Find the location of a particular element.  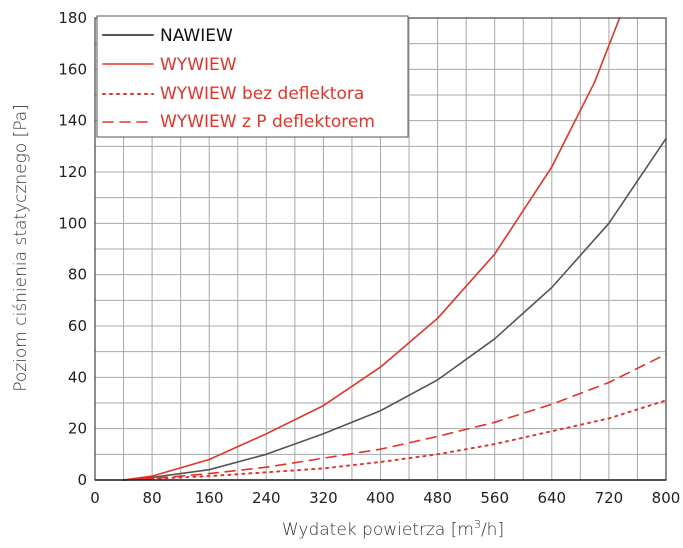

x-tick-label: 240 is located at coordinates (266, 498).